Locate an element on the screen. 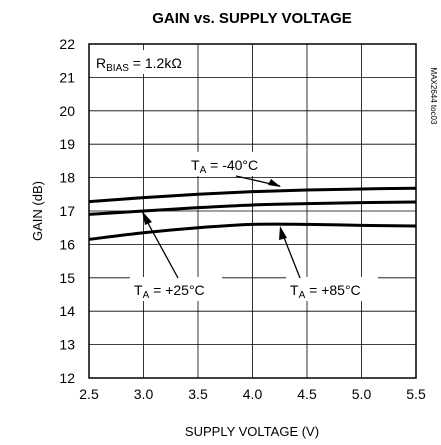  condition-label: RBIAS = 1.2kΩ is located at coordinates (139, 64).